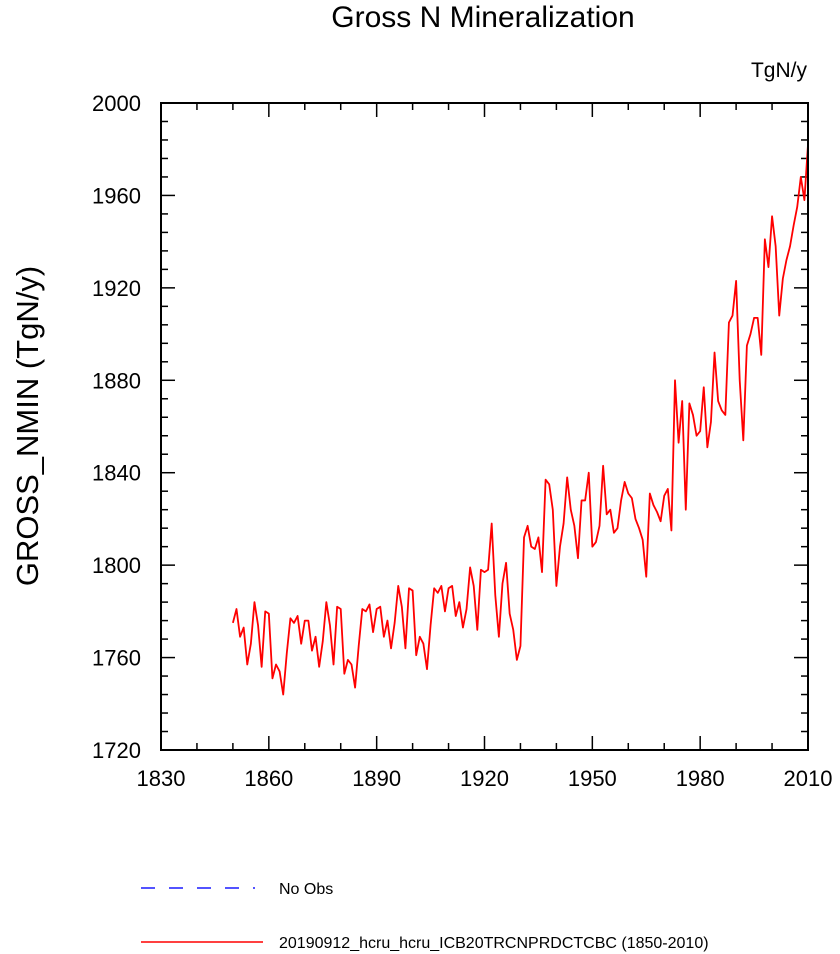  I want to click on y-tick-label: 2000, so click(116, 103).